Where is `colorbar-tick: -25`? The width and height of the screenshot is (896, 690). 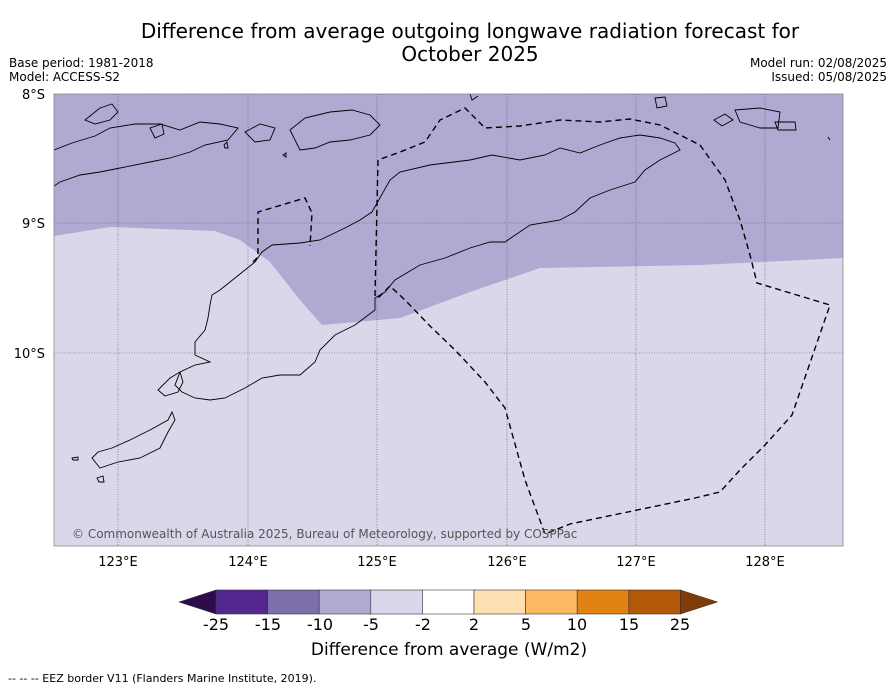
colorbar-tick: -25 is located at coordinates (216, 624).